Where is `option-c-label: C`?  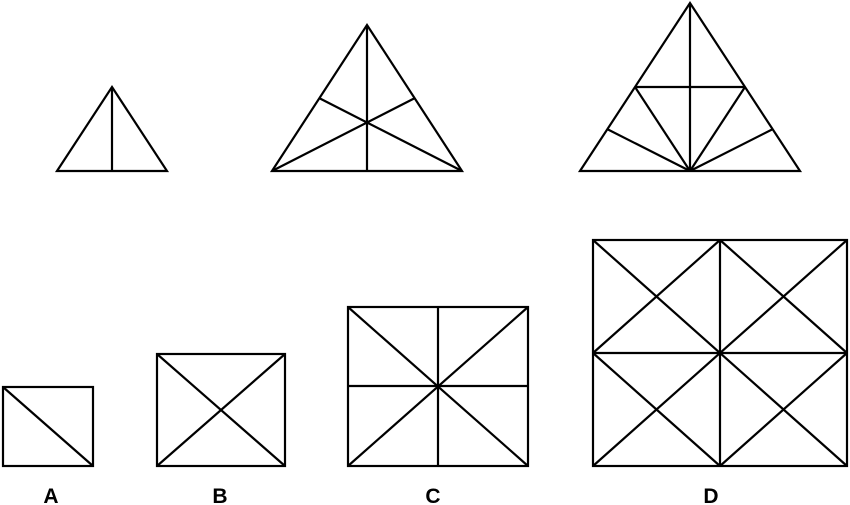
option-c-label: C is located at coordinates (432, 495).